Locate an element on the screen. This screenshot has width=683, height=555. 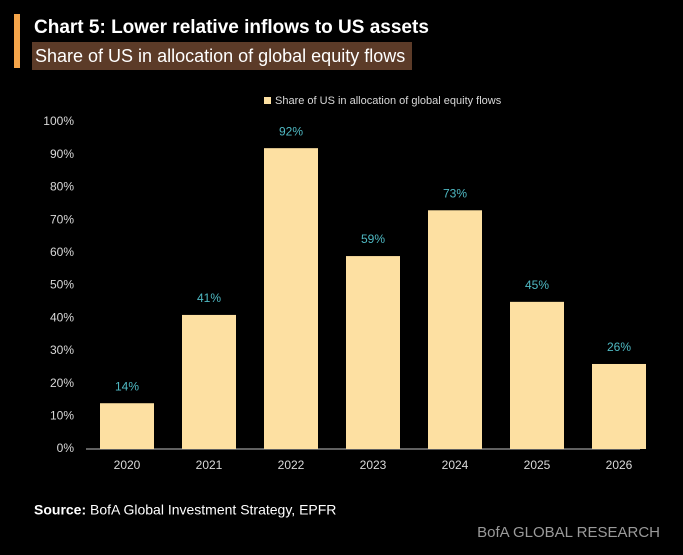
x-tick-label: 2020 is located at coordinates (127, 465).